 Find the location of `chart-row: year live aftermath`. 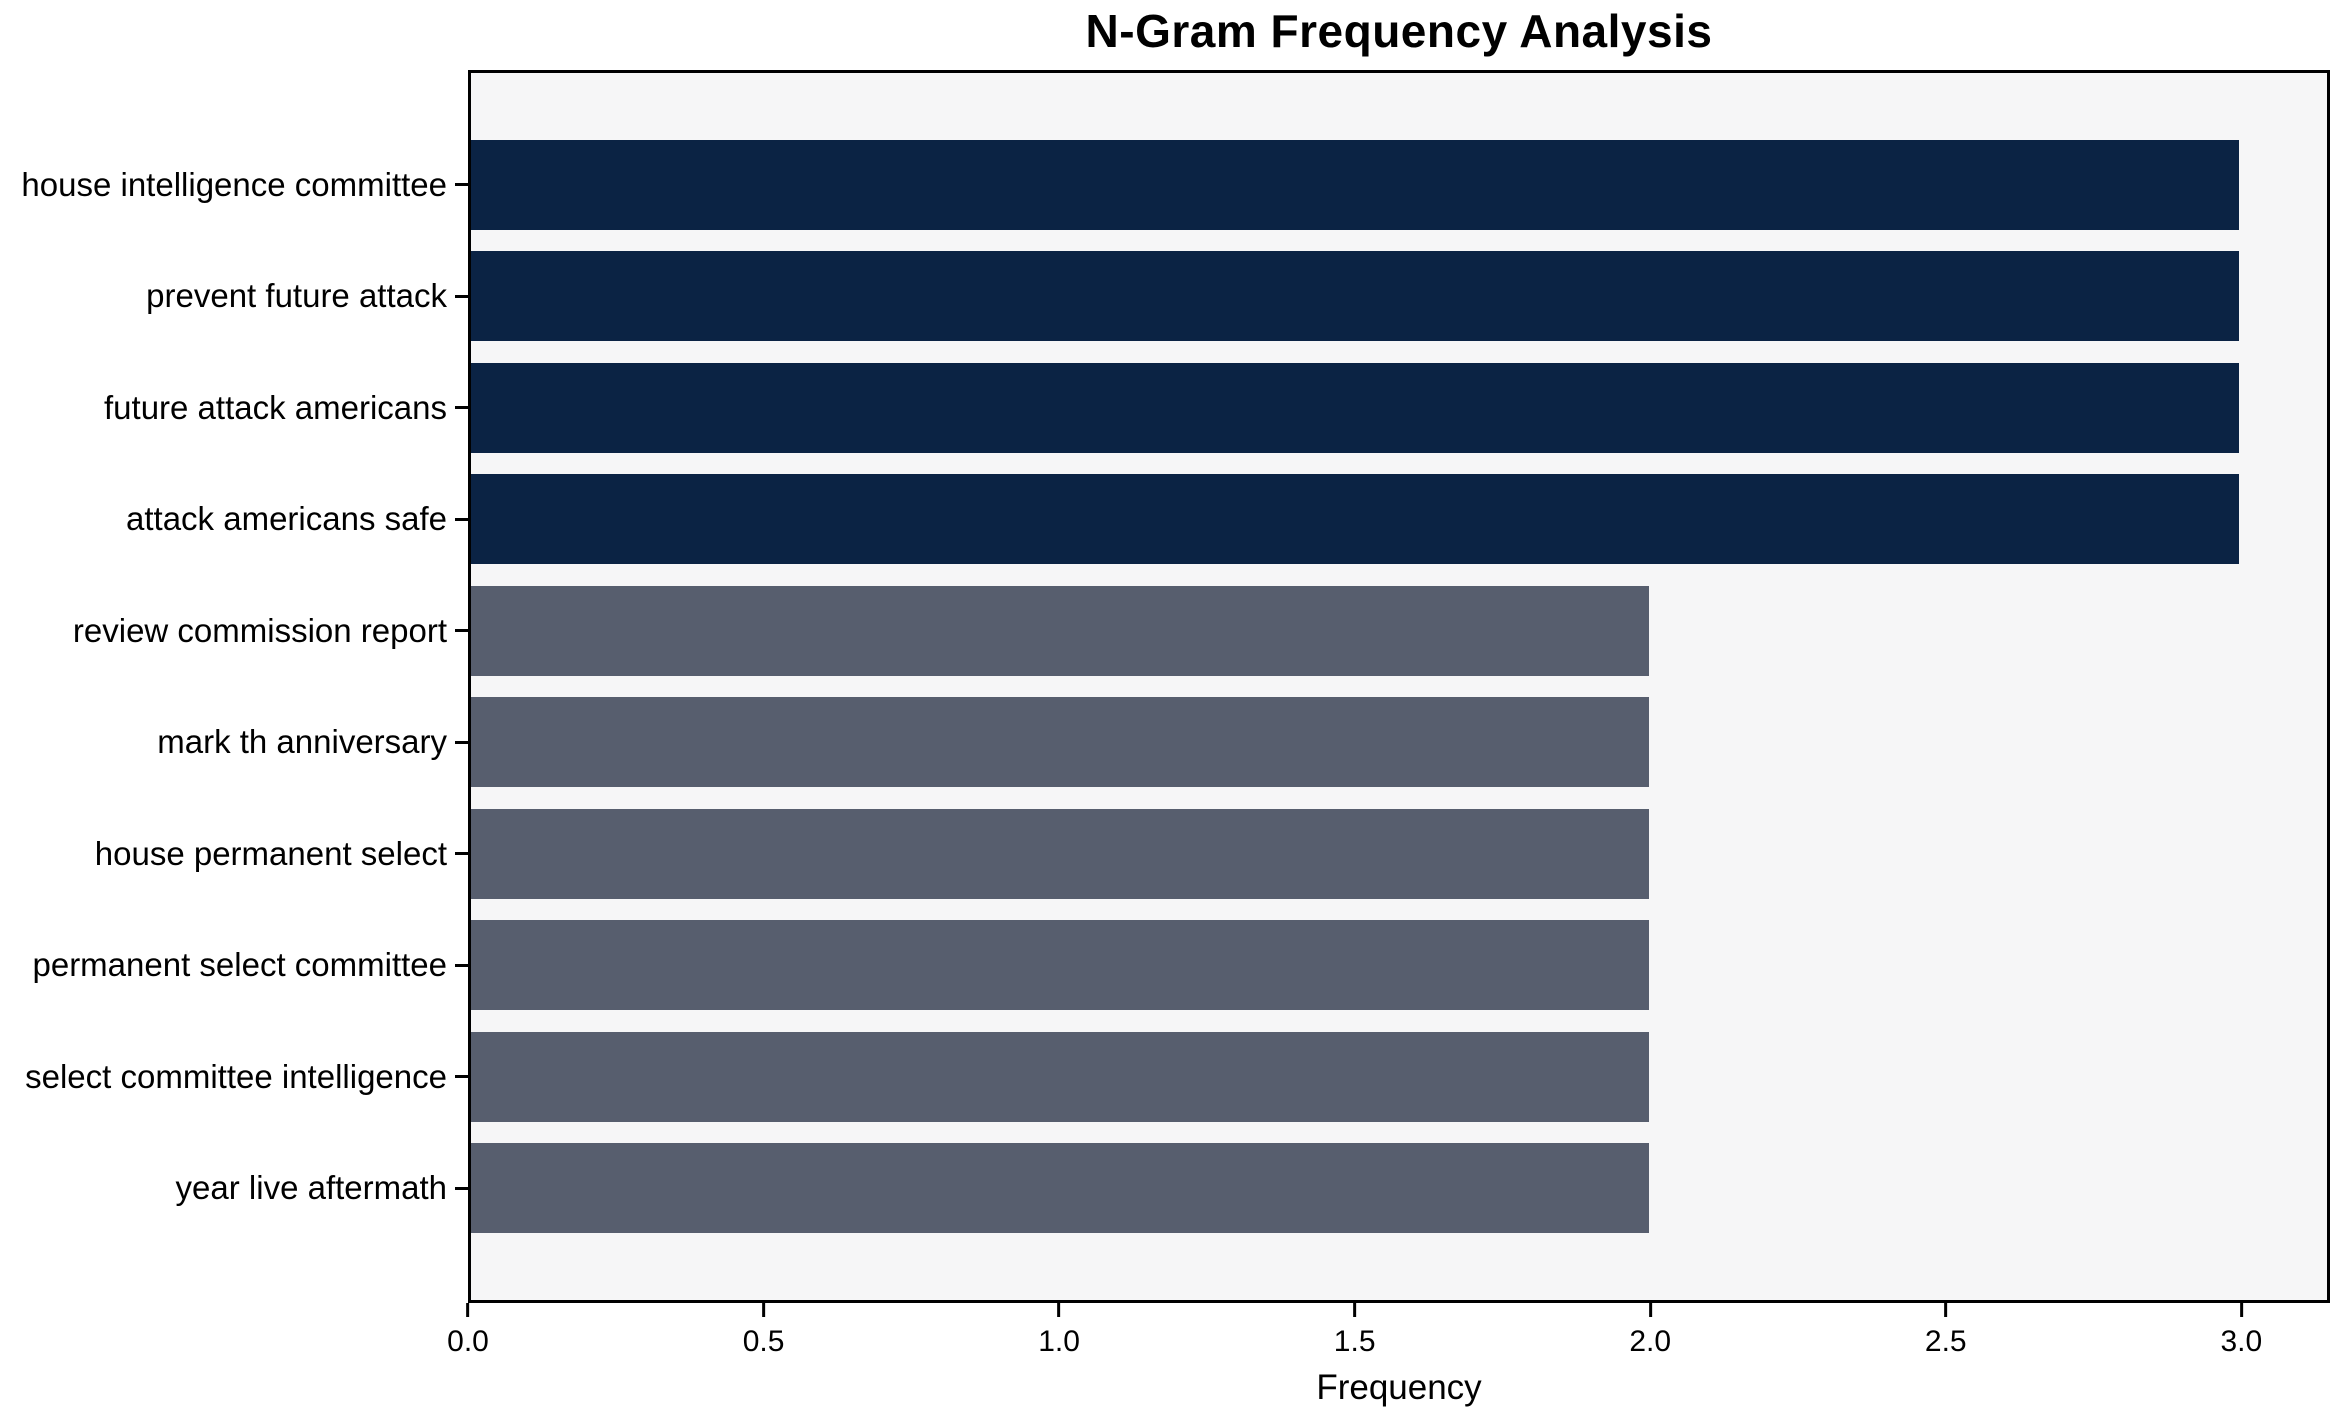

chart-row: year live aftermath is located at coordinates (1251, 1189).